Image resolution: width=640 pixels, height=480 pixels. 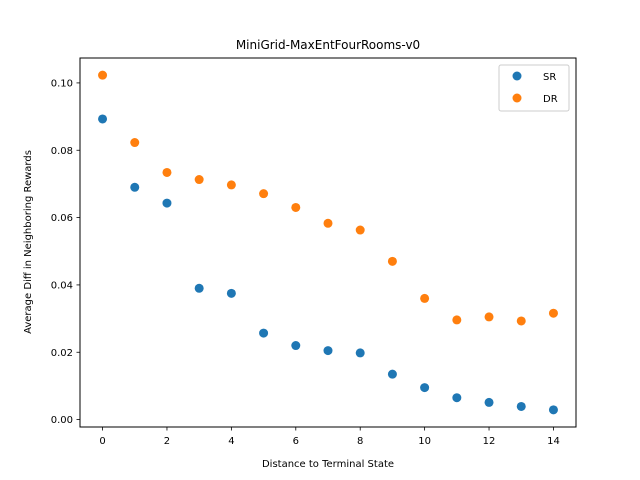 What do you see at coordinates (328, 45) in the screenshot?
I see `chart-title: MiniGrid-MaxEntFourRooms-v0` at bounding box center [328, 45].